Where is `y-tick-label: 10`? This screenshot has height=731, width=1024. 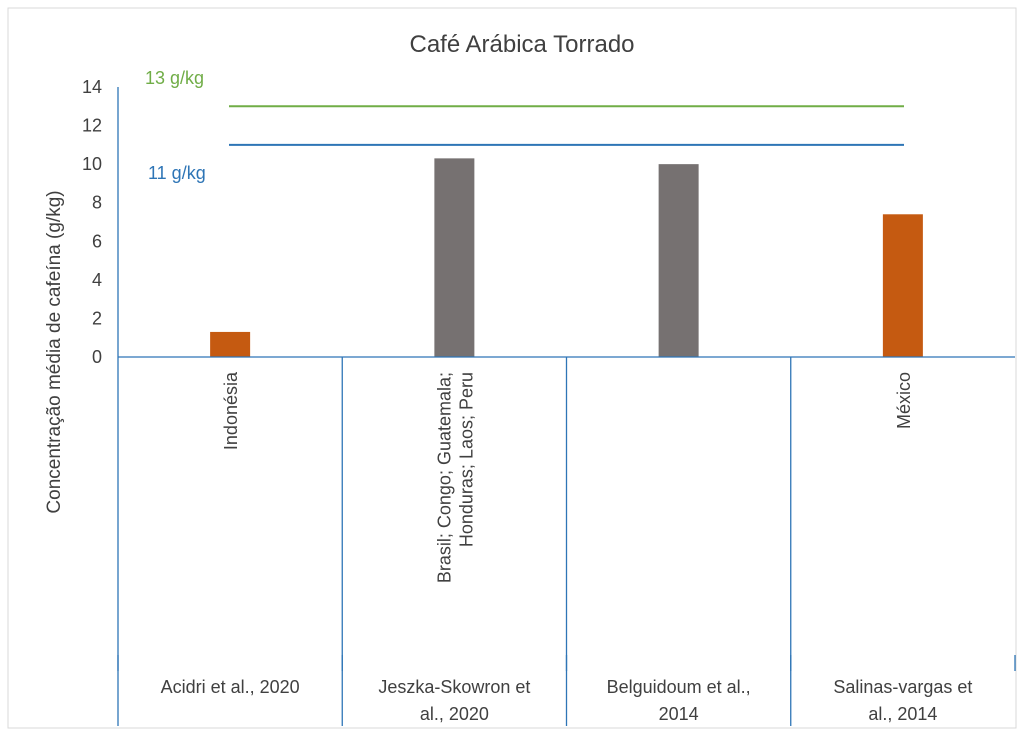 y-tick-label: 10 is located at coordinates (92, 164).